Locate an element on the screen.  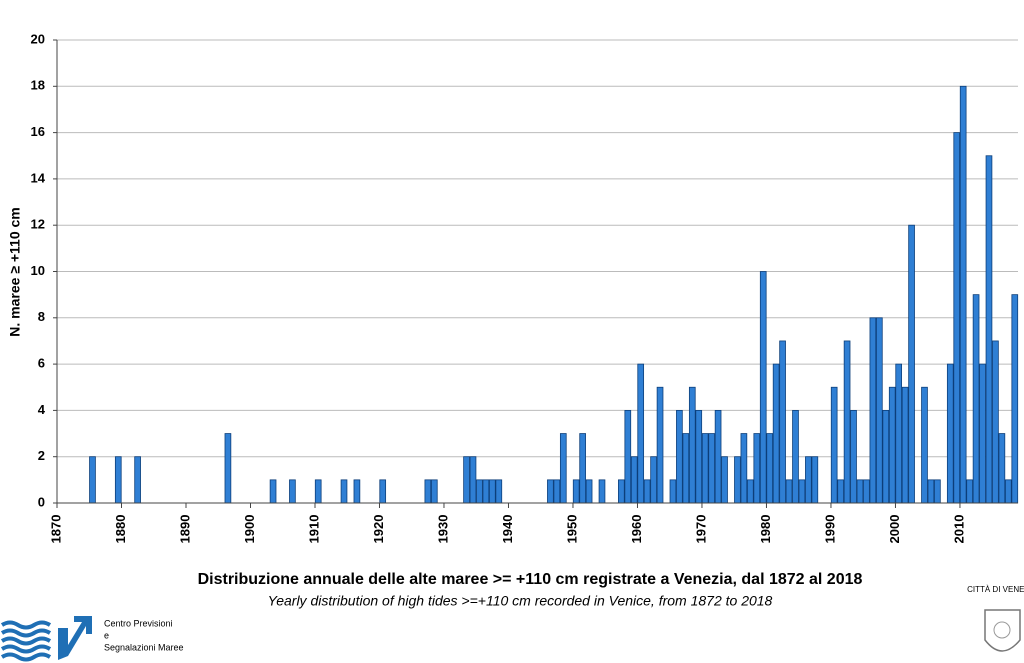
x-tick-label: 1940 is located at coordinates (507, 529).